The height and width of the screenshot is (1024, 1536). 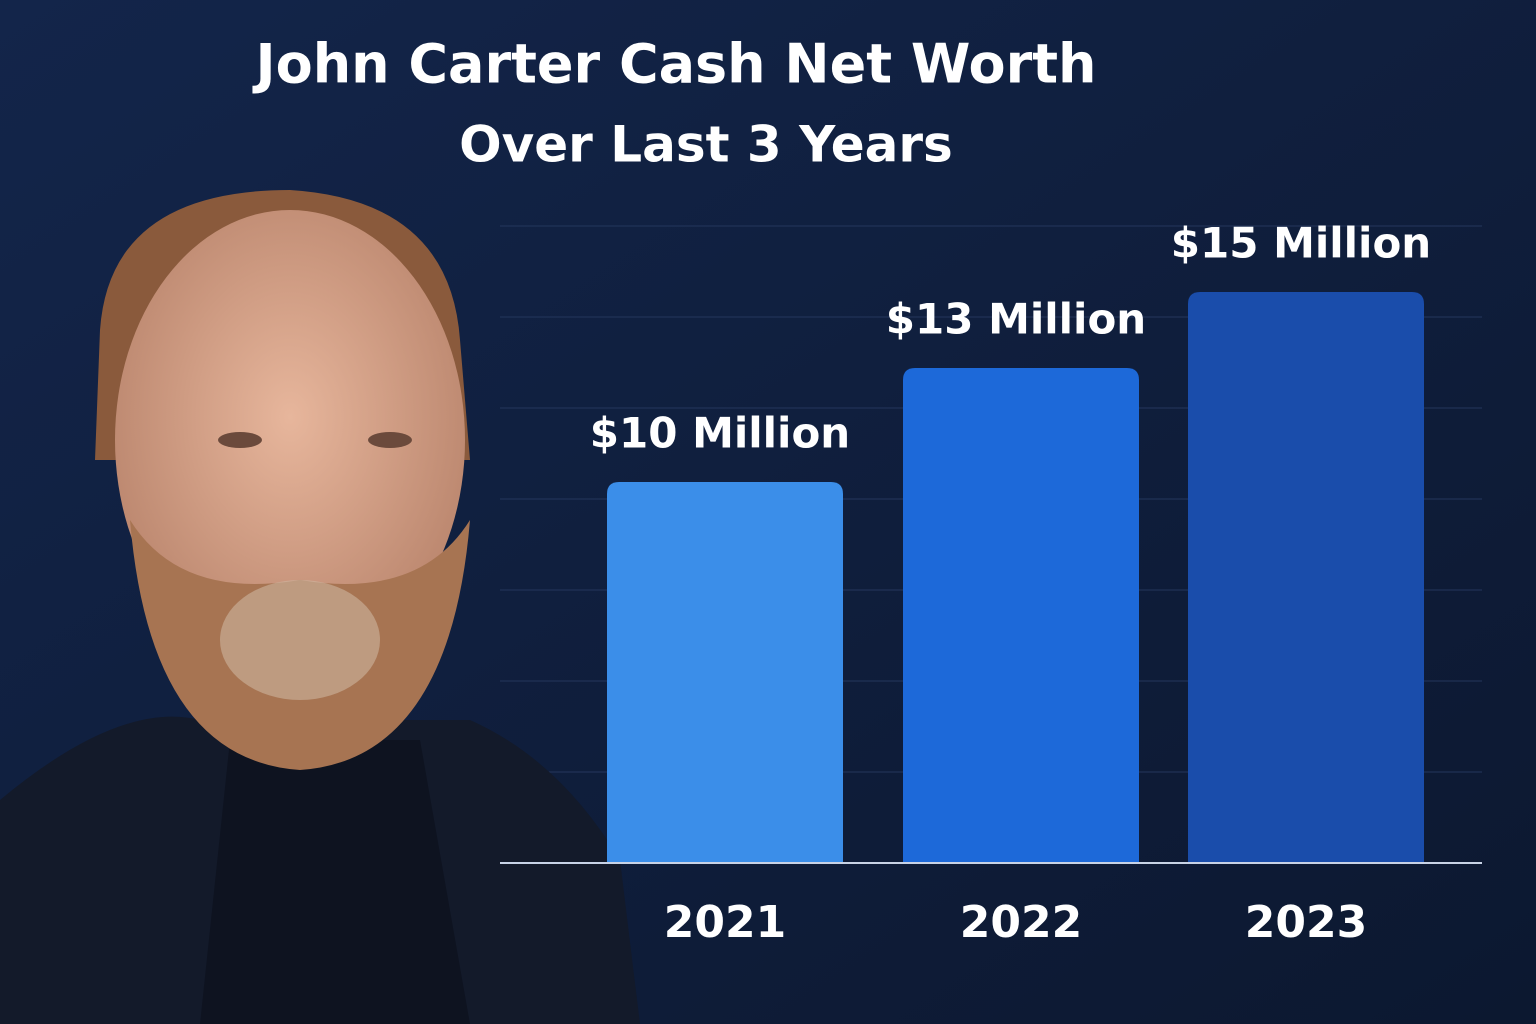 I want to click on x-tick-label: 2021, so click(x=725, y=922).